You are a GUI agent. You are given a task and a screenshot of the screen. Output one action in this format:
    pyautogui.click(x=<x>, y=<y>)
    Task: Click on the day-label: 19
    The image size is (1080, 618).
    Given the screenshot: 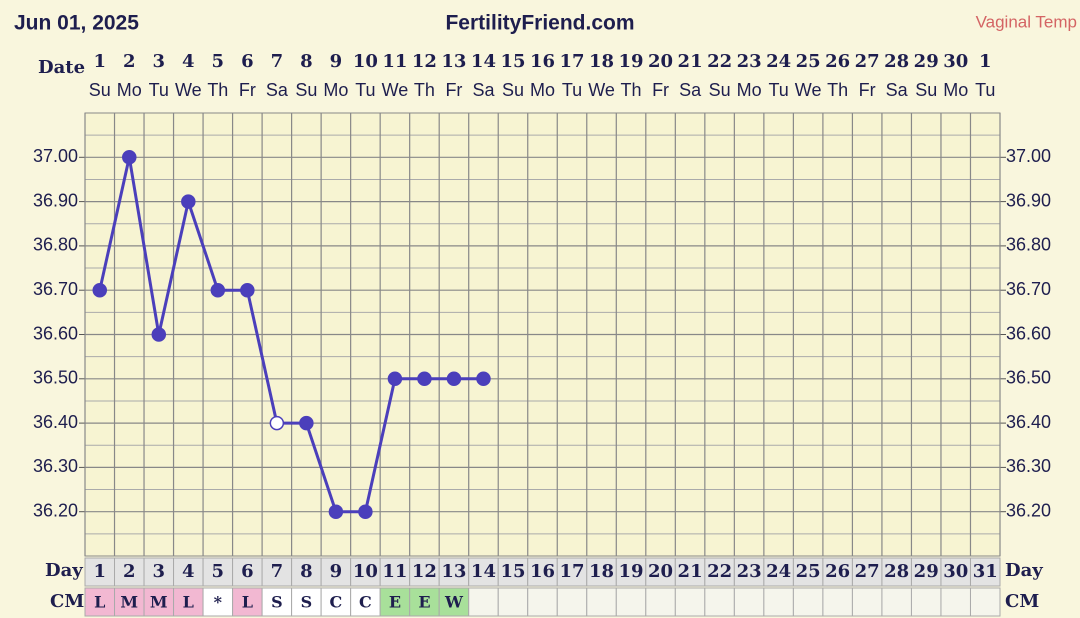 What is the action you would take?
    pyautogui.click(x=631, y=571)
    